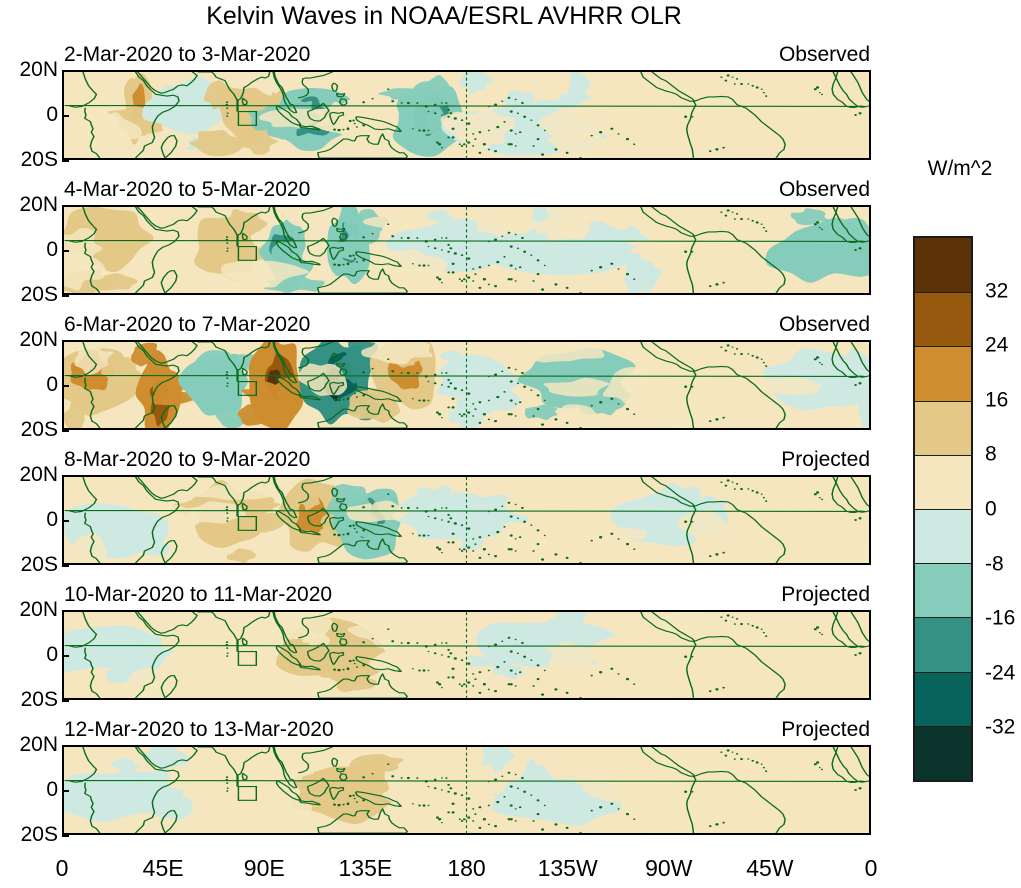 The height and width of the screenshot is (888, 1021). I want to click on panel-header: 10-Mar-2020 to 11-Mar-2020 Projected, so click(466, 596).